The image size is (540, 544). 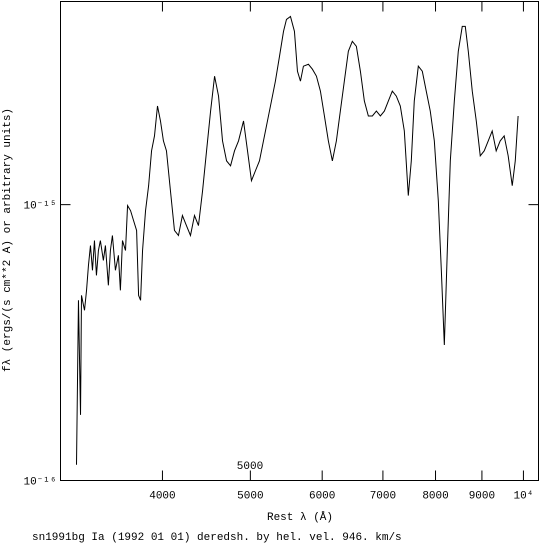 What do you see at coordinates (39, 483) in the screenshot?
I see `y-tick-label: 10⁻¹⁶` at bounding box center [39, 483].